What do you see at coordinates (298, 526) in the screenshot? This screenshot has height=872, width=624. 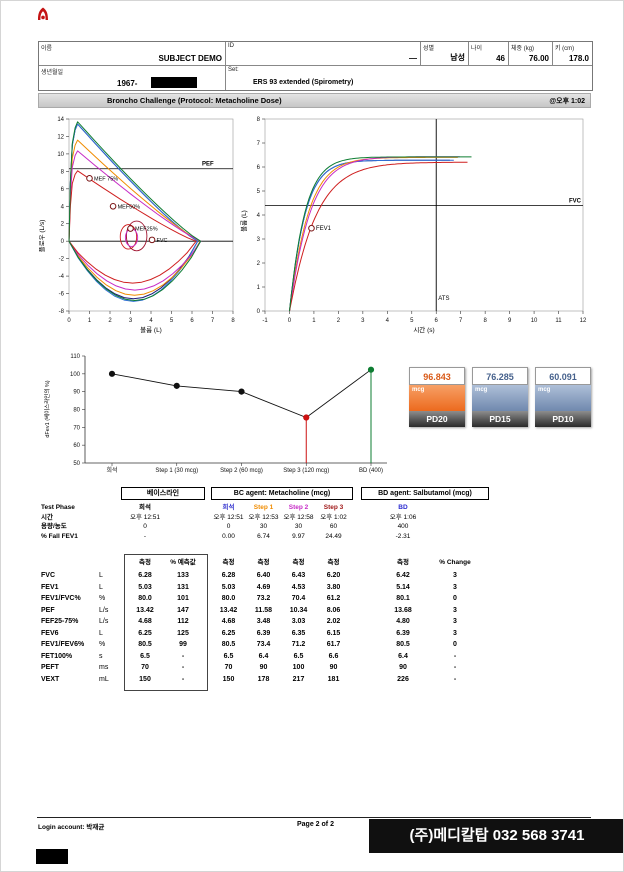 I see `table-cell: 30` at bounding box center [298, 526].